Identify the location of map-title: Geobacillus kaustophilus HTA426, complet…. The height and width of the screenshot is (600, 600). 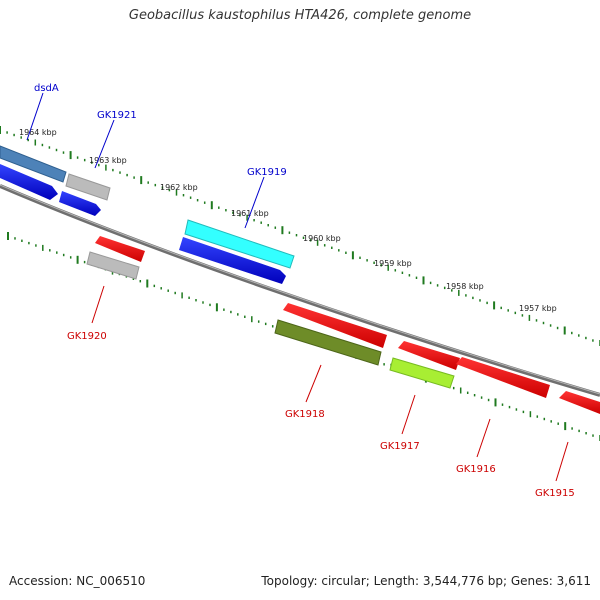
(300, 15).